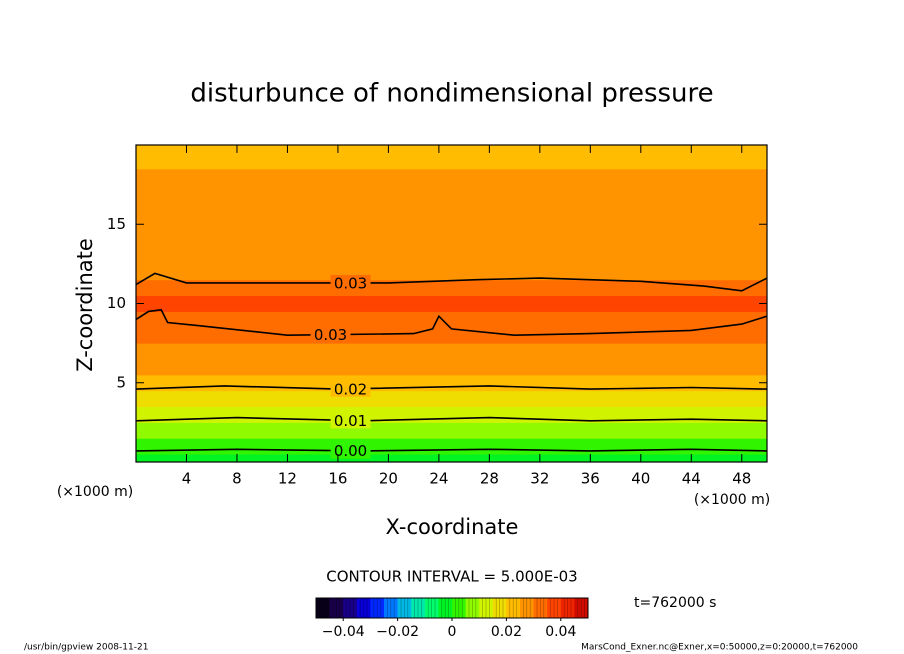 This screenshot has width=904, height=654. Describe the element at coordinates (337, 479) in the screenshot. I see `x-tick-label: 16` at that location.